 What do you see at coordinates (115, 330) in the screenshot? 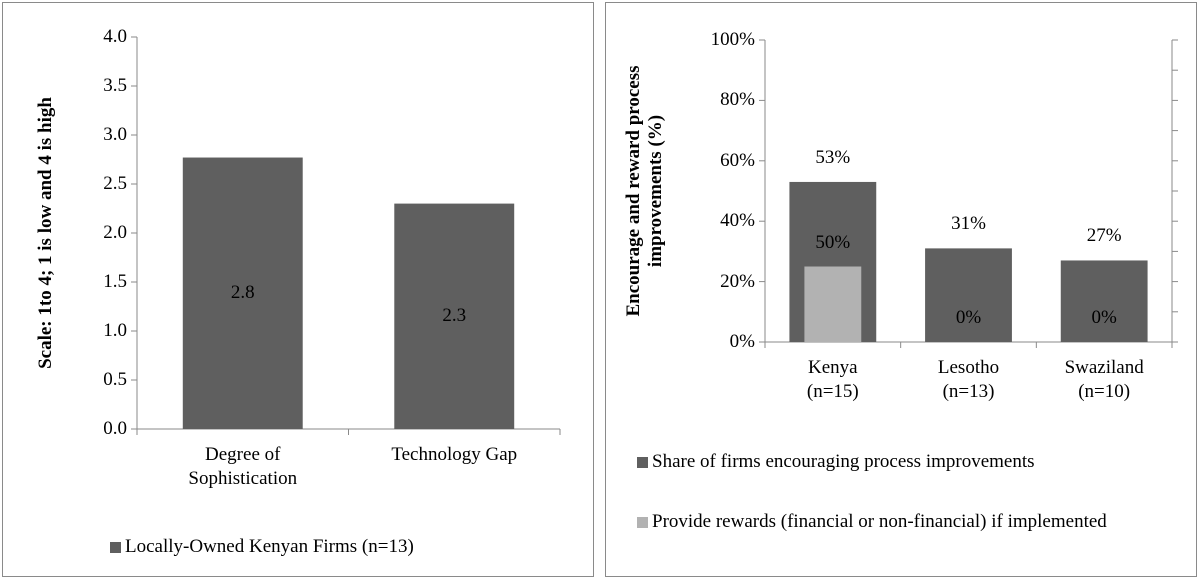
I see `y-tick-label: 1.0` at bounding box center [115, 330].